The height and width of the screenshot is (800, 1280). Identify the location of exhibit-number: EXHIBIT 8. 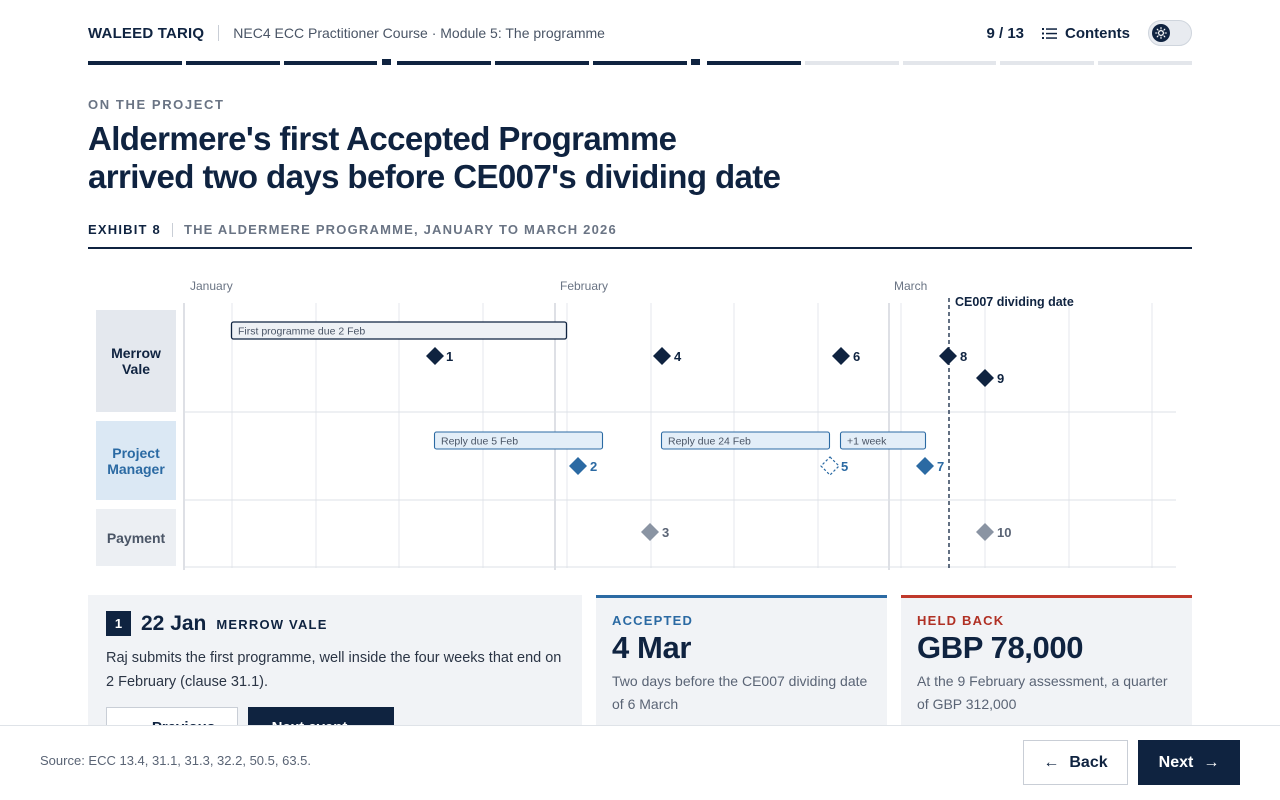
(124, 229).